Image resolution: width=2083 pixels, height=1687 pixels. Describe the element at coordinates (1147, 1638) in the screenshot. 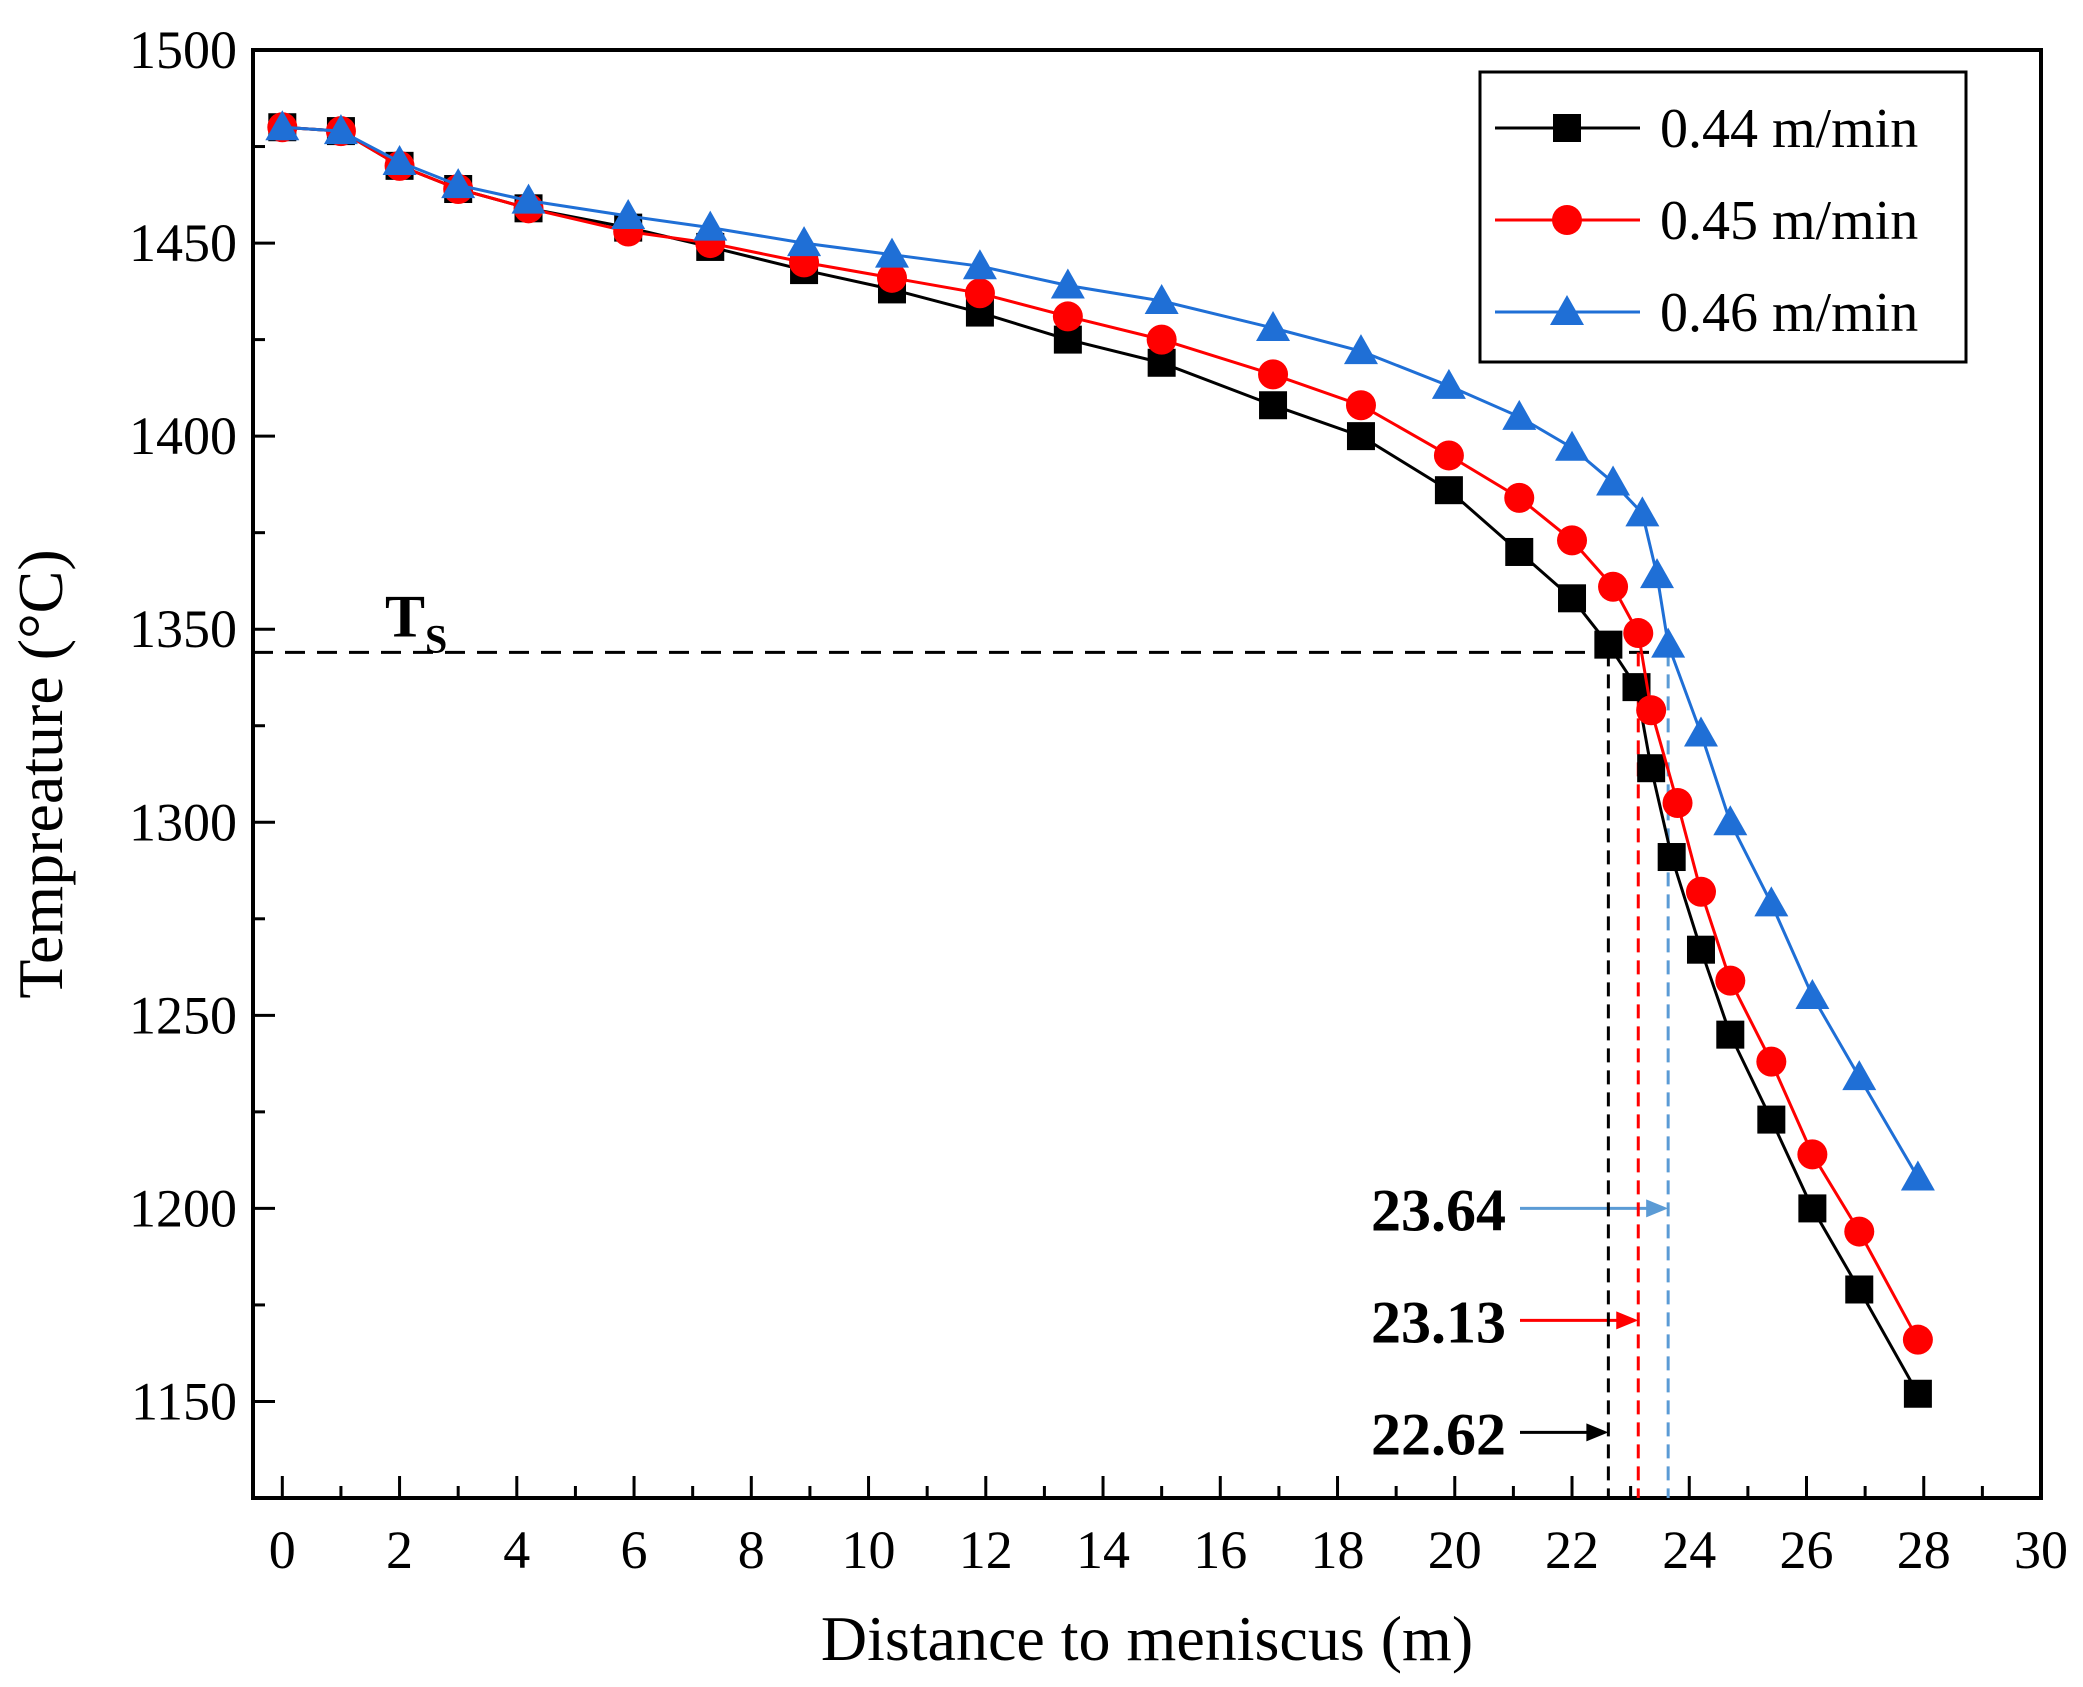

I see `x-axis-title: Distance to meniscus (m)` at that location.